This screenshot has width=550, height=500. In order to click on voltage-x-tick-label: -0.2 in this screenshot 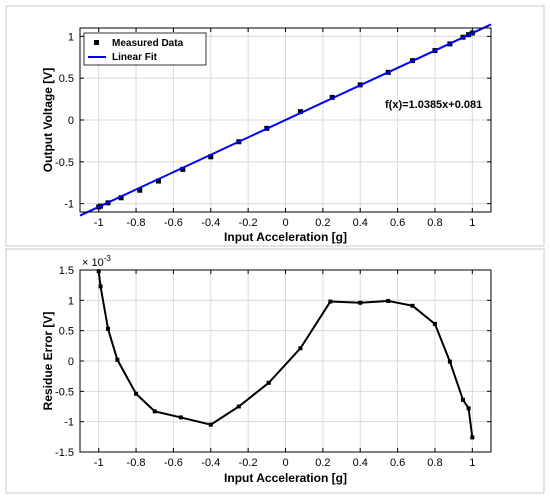, I will do `click(248, 223)`.